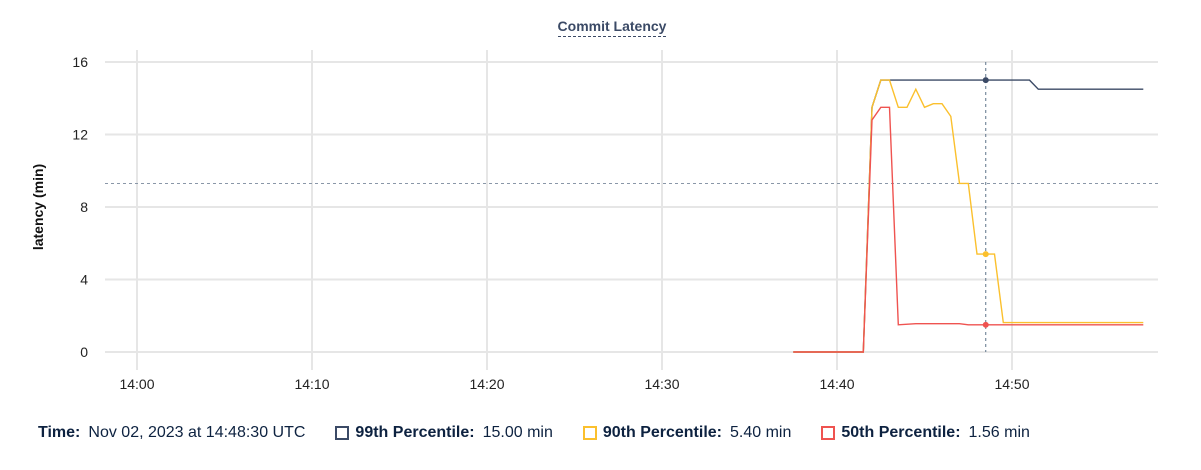  I want to click on chart-title: Commit Latency, so click(600, 27).